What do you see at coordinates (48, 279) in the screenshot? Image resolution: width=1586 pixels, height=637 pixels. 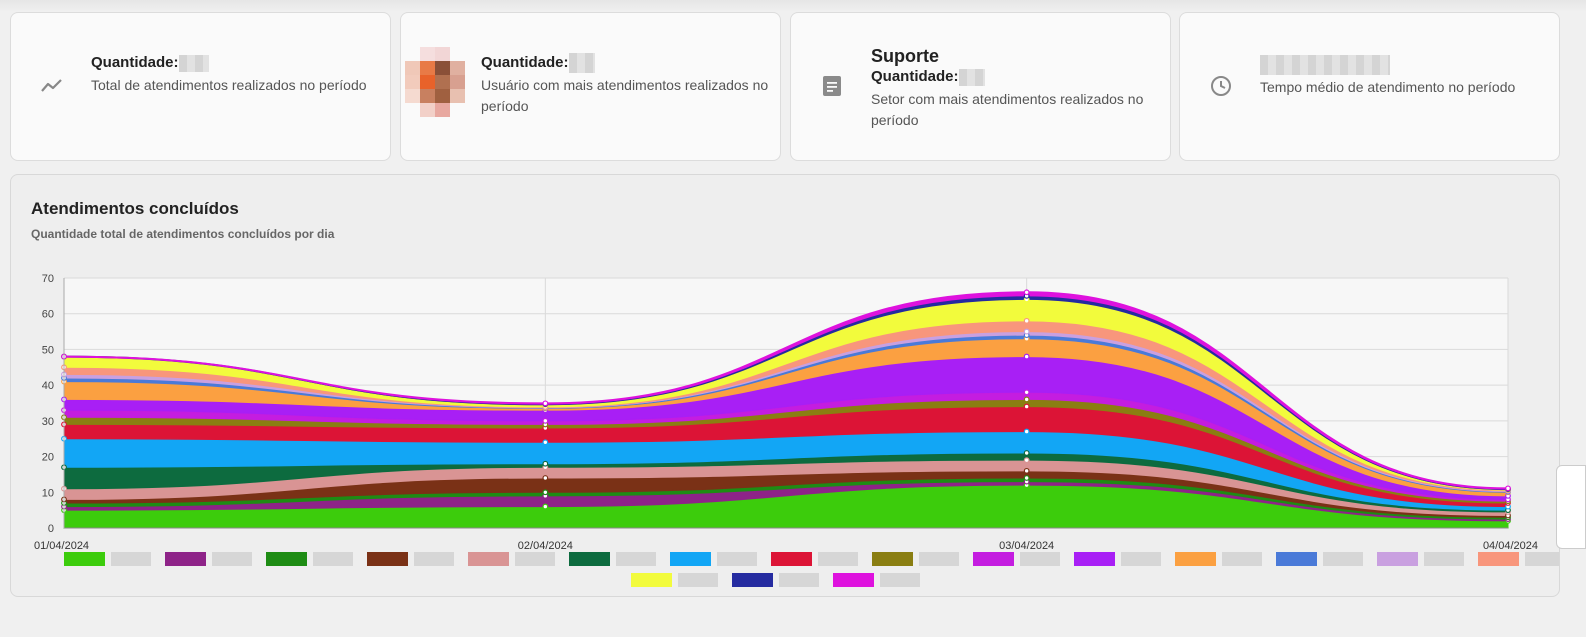 I see `y-tick-label: 70` at bounding box center [48, 279].